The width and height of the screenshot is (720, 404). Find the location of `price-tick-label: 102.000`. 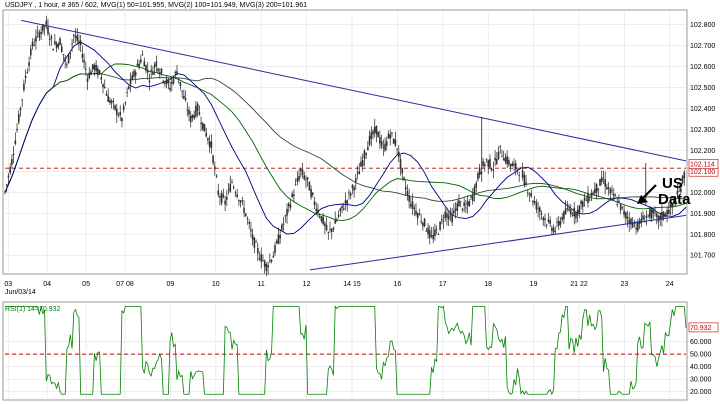

price-tick-label: 102.000 is located at coordinates (702, 193).